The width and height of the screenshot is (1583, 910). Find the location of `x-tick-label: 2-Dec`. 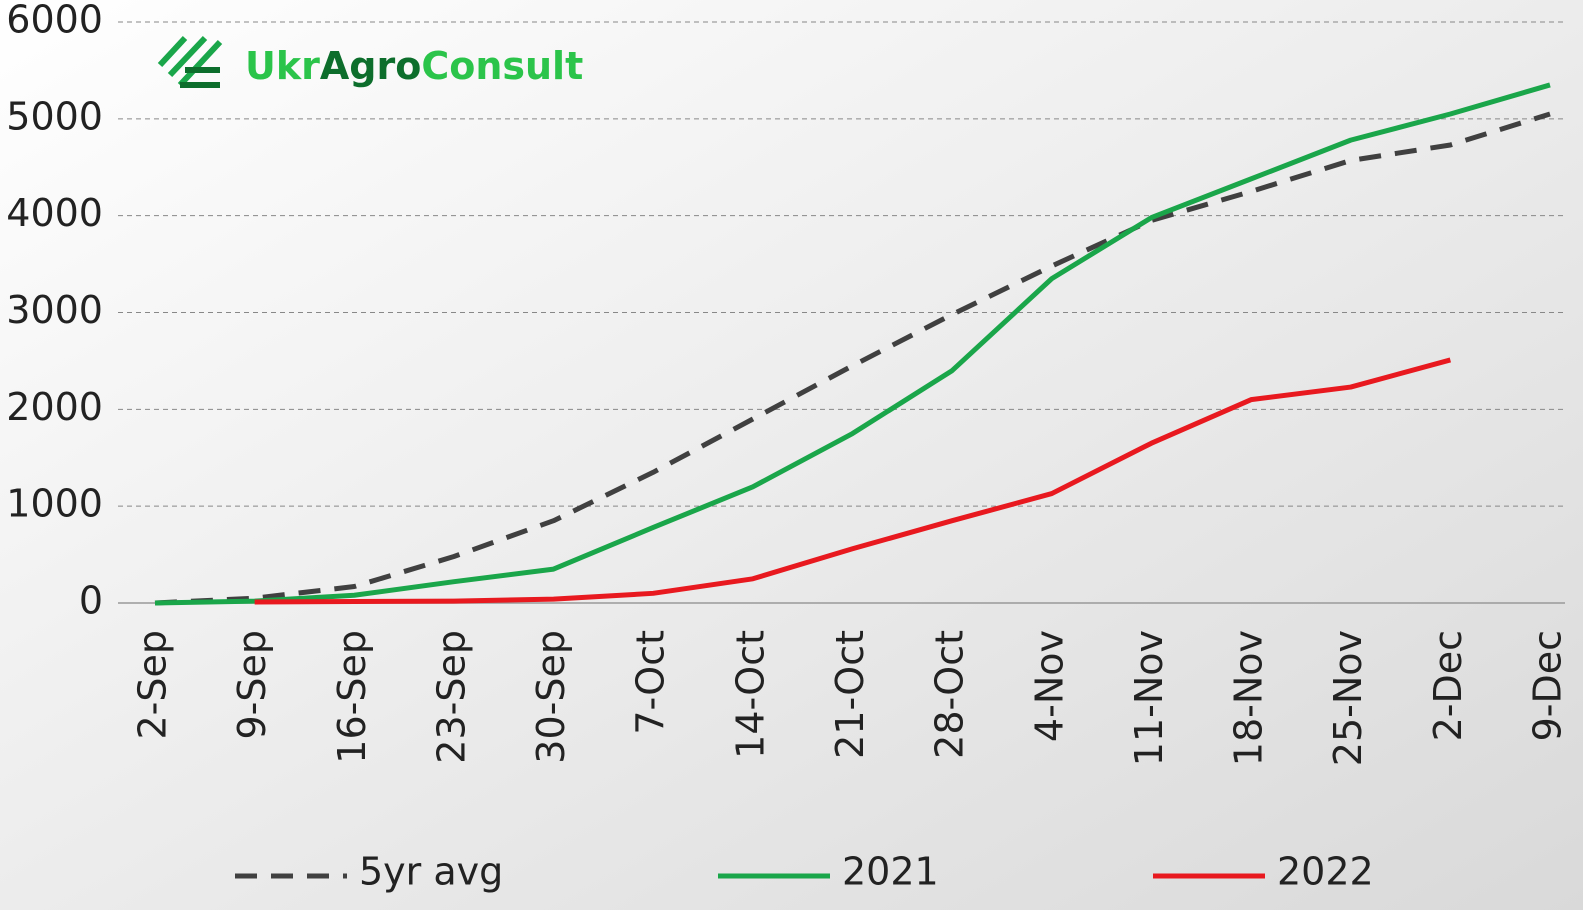

x-tick-label: 2-Dec is located at coordinates (1448, 685).